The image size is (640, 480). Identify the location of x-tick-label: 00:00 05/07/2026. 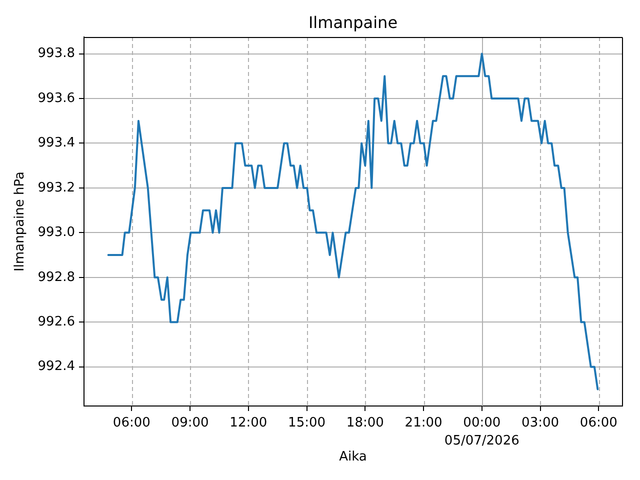
(482, 432).